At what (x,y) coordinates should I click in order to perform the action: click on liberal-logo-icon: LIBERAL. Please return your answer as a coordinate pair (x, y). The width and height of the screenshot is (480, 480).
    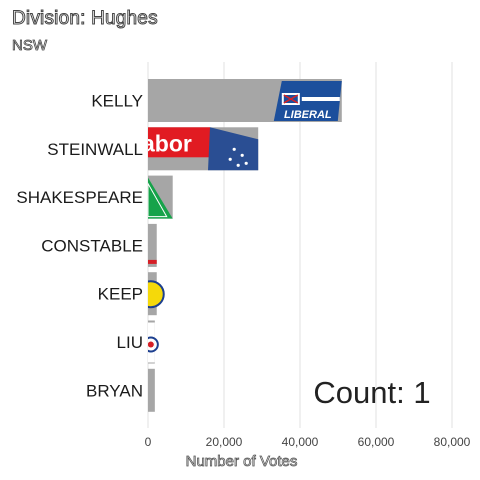
    Looking at the image, I should click on (307, 101).